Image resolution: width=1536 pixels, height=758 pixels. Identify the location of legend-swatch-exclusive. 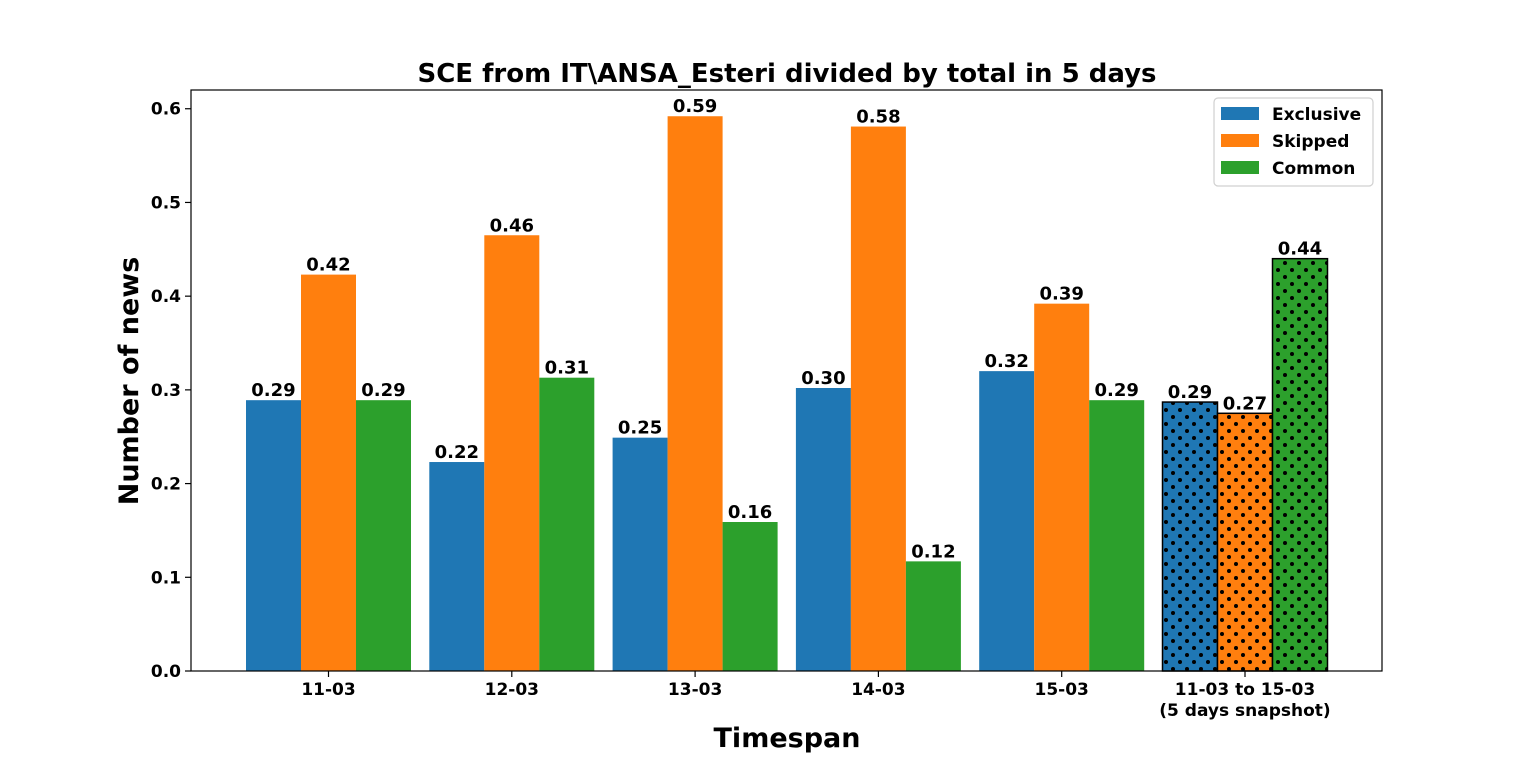
(1240, 113).